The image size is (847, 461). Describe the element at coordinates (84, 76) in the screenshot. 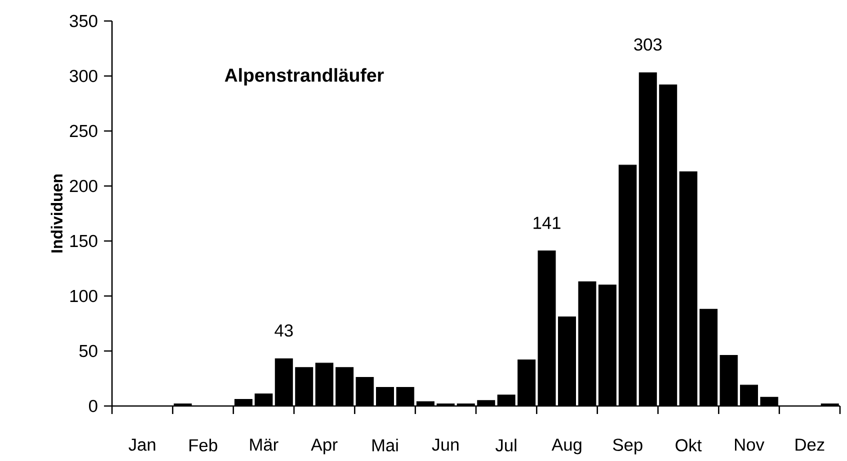

I see `y-tick-label: 300` at that location.